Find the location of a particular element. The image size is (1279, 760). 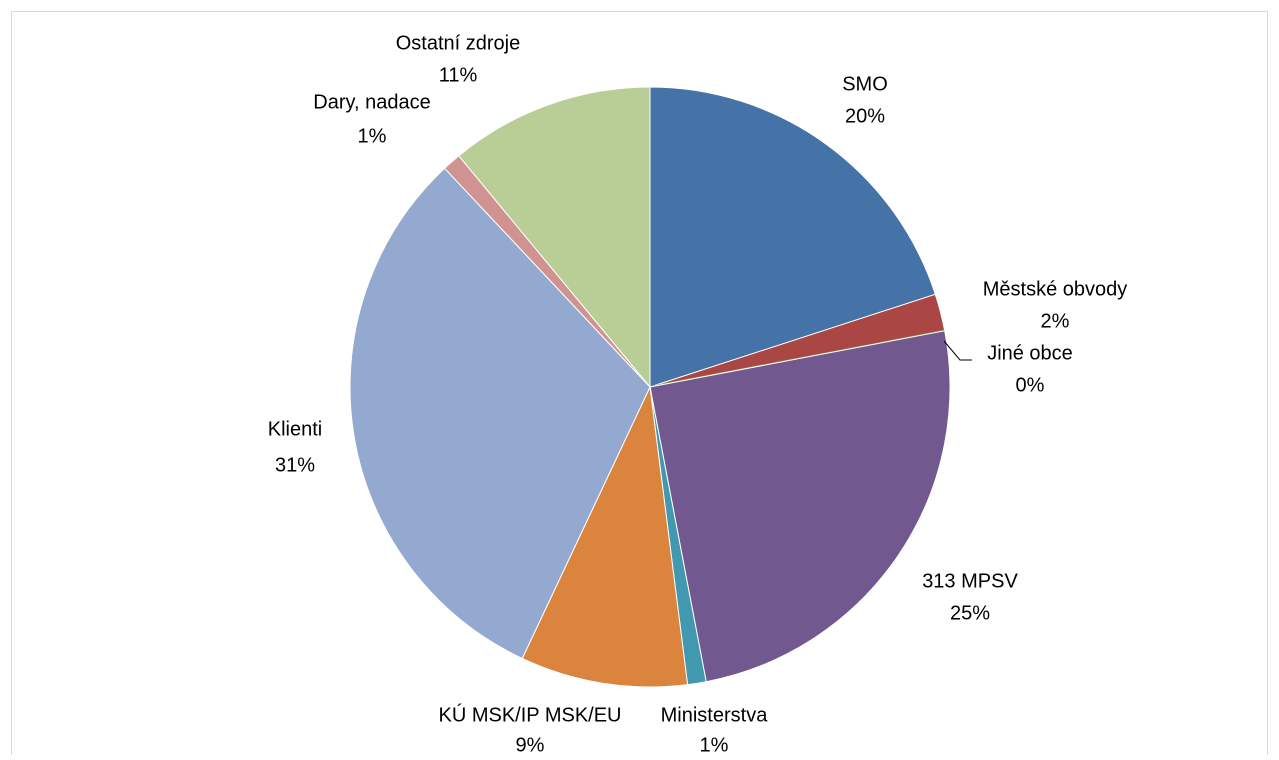

slice-percent: 11% is located at coordinates (458, 75).